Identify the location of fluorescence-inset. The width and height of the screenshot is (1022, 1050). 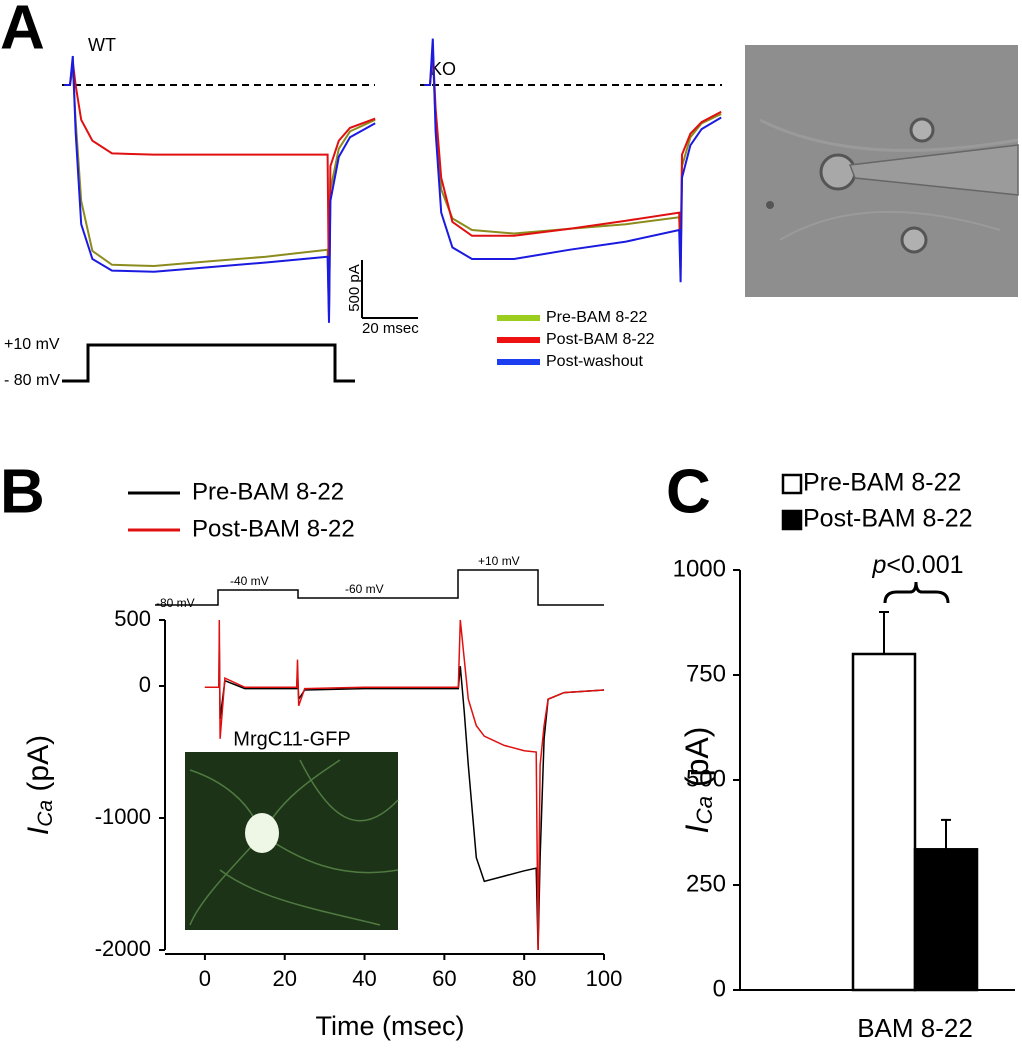
(292, 841).